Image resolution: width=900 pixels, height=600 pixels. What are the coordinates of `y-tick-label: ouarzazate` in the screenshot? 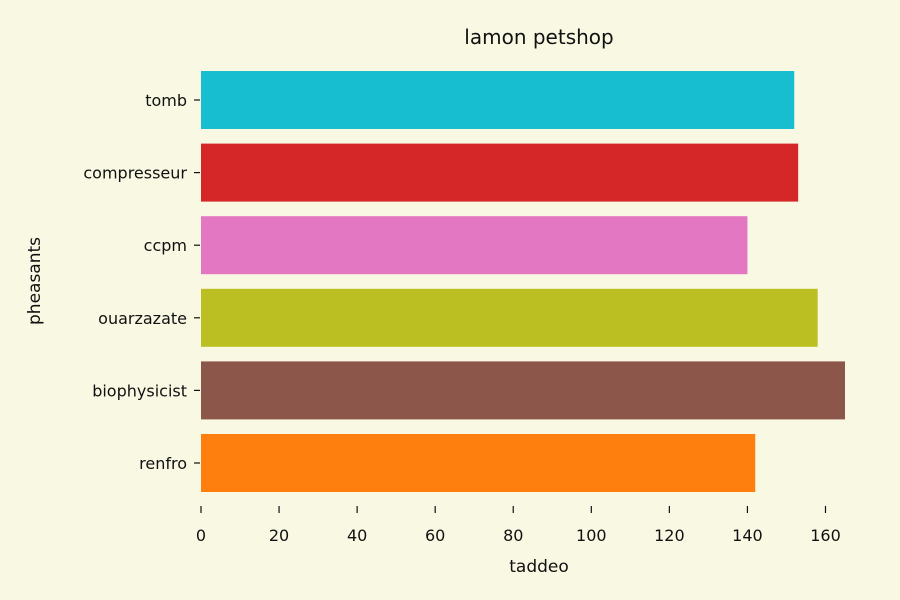 It's located at (142, 318).